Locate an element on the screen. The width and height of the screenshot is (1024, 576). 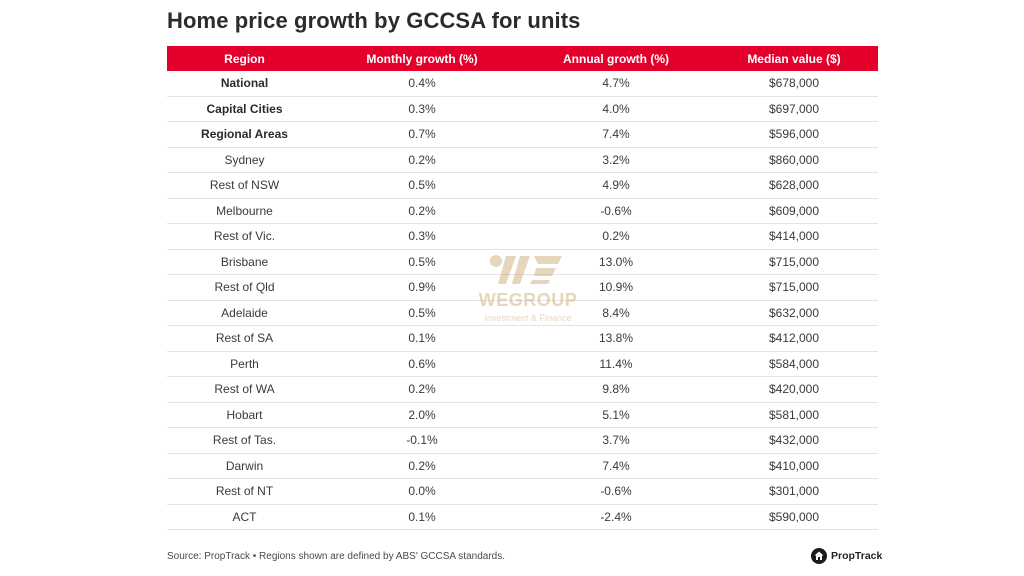
cell-monthly-growth: 0.9% is located at coordinates (422, 287).